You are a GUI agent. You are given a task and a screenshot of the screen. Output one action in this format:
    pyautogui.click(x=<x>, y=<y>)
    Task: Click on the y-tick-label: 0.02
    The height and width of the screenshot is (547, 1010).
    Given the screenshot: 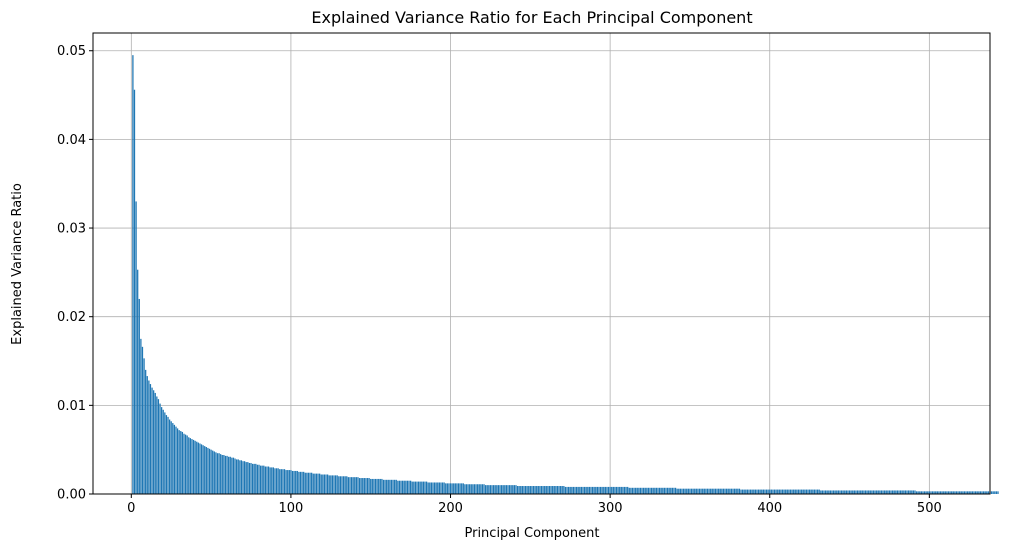 What is the action you would take?
    pyautogui.click(x=71, y=317)
    